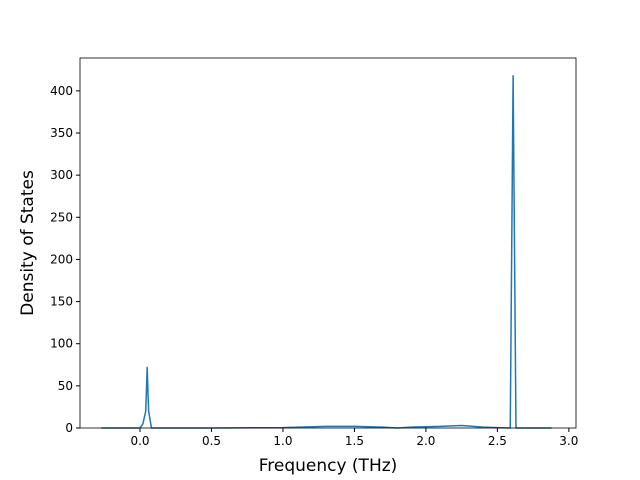  What do you see at coordinates (61, 175) in the screenshot?
I see `y-tick-label: 300` at bounding box center [61, 175].